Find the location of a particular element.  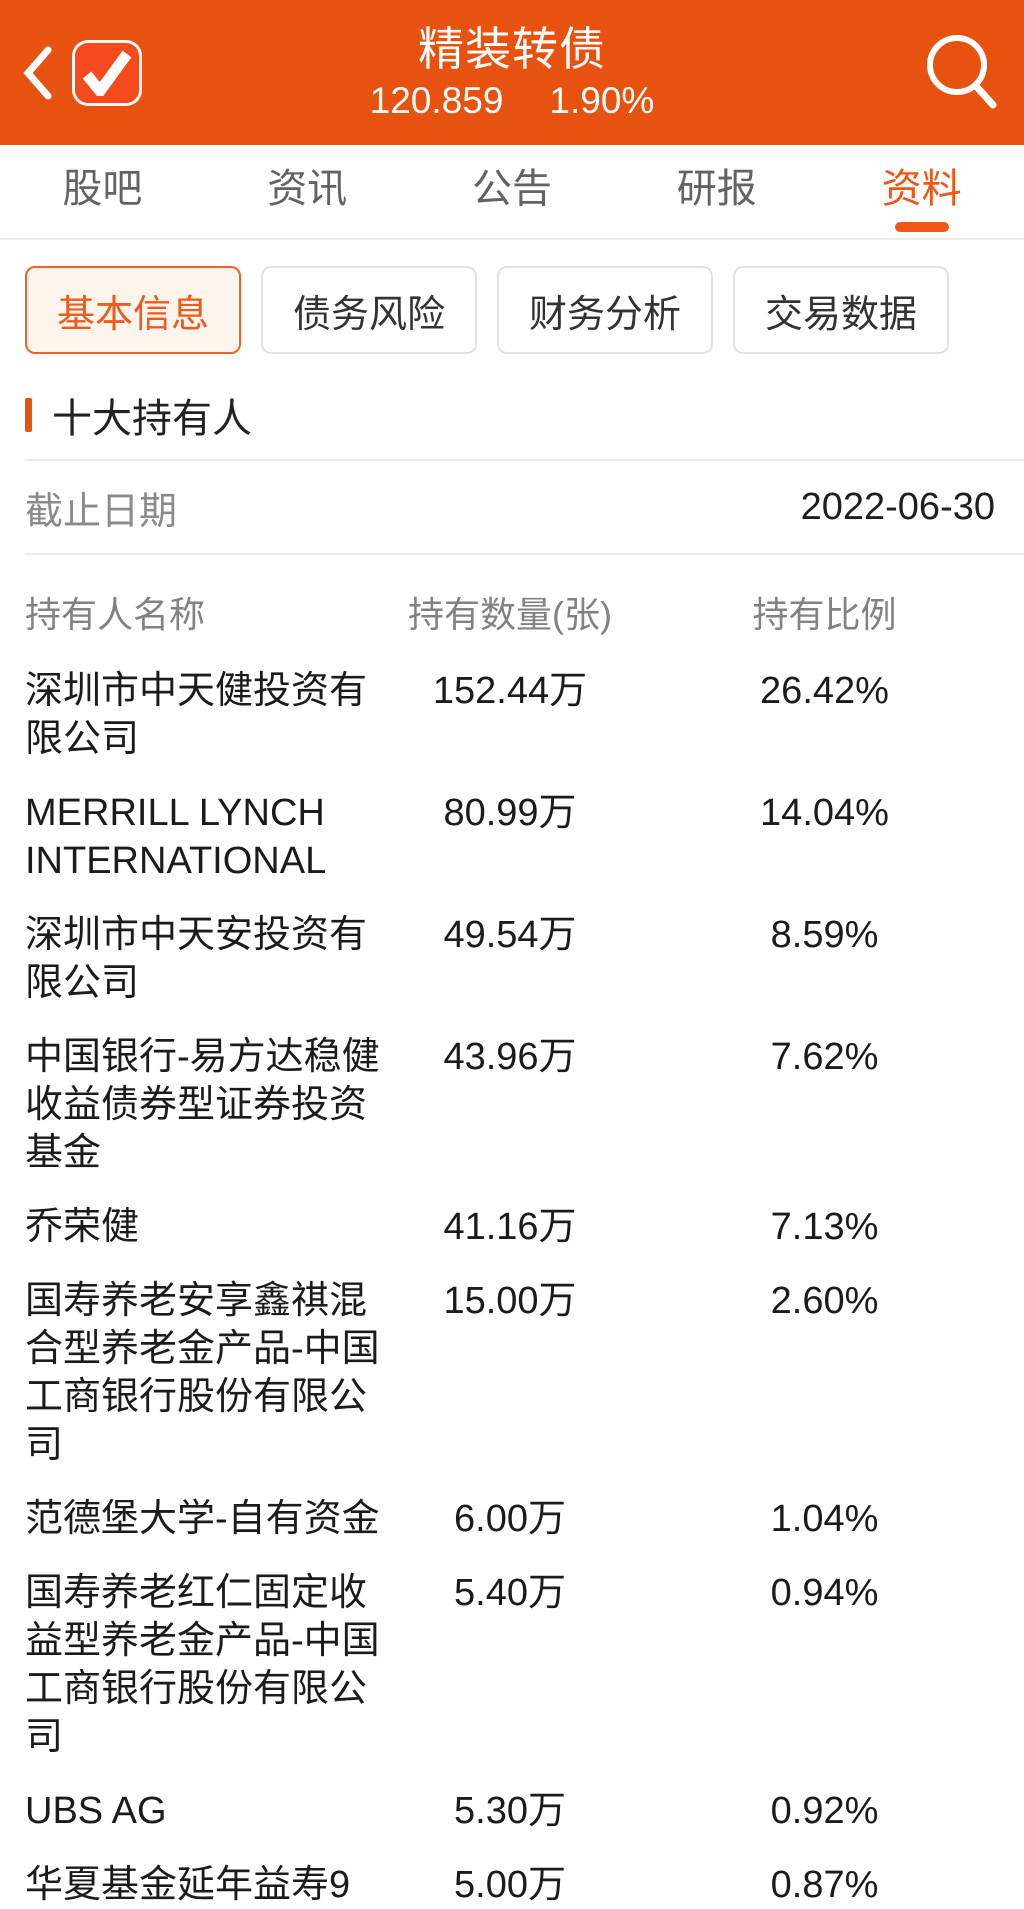

column-header-quantity: 持有数量(张) is located at coordinates (510, 614).